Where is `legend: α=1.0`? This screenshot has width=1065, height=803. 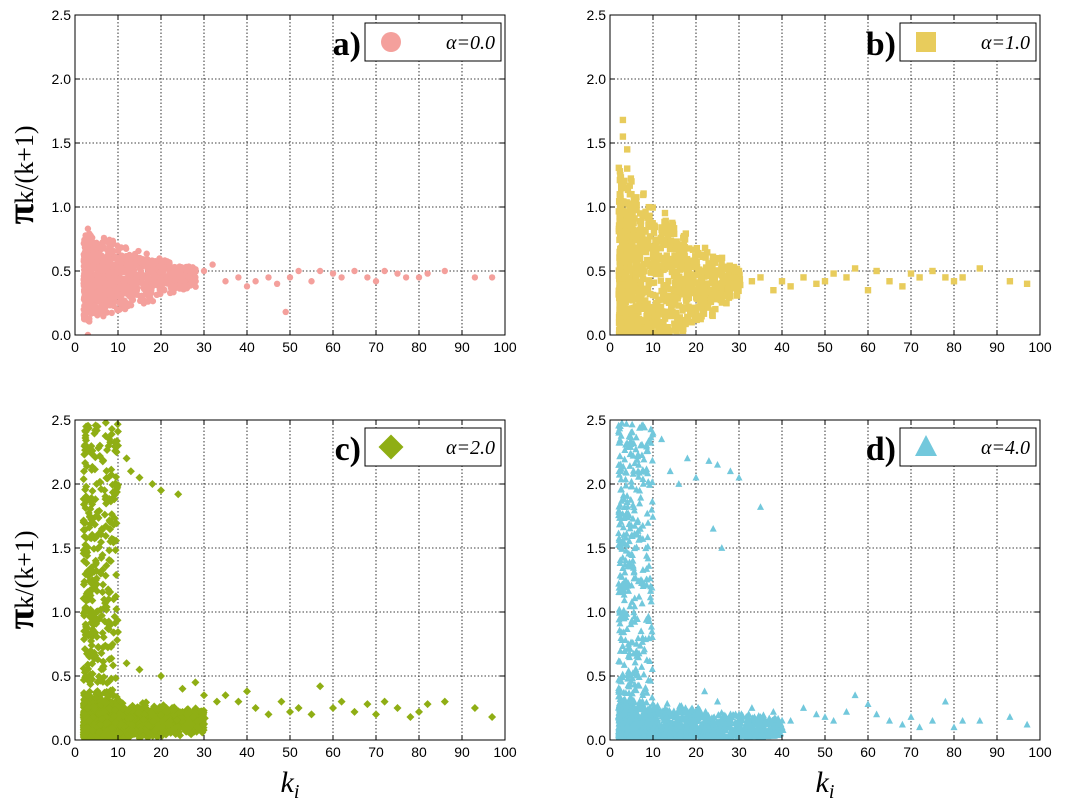 legend: α=1.0 is located at coordinates (968, 42).